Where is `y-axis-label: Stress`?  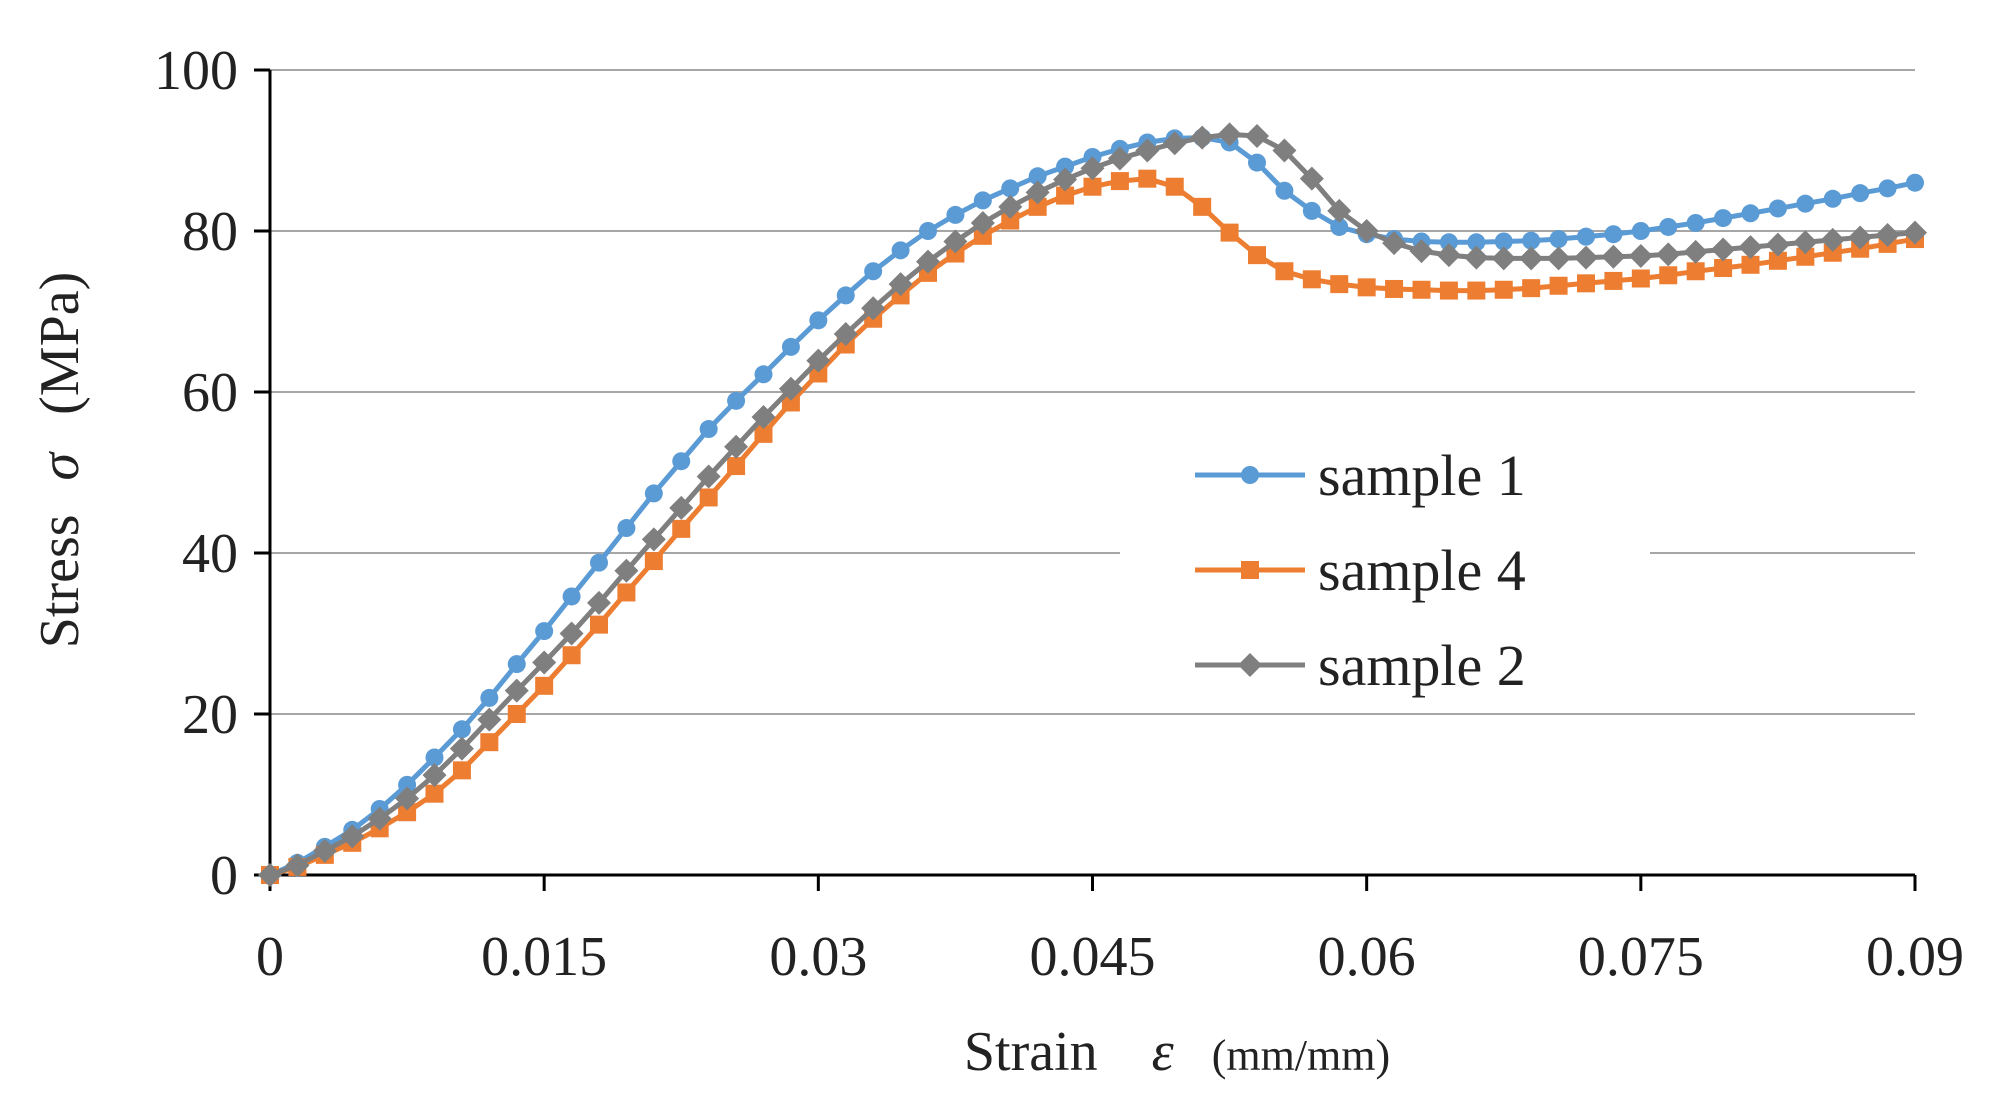 y-axis-label: Stress is located at coordinates (60, 581).